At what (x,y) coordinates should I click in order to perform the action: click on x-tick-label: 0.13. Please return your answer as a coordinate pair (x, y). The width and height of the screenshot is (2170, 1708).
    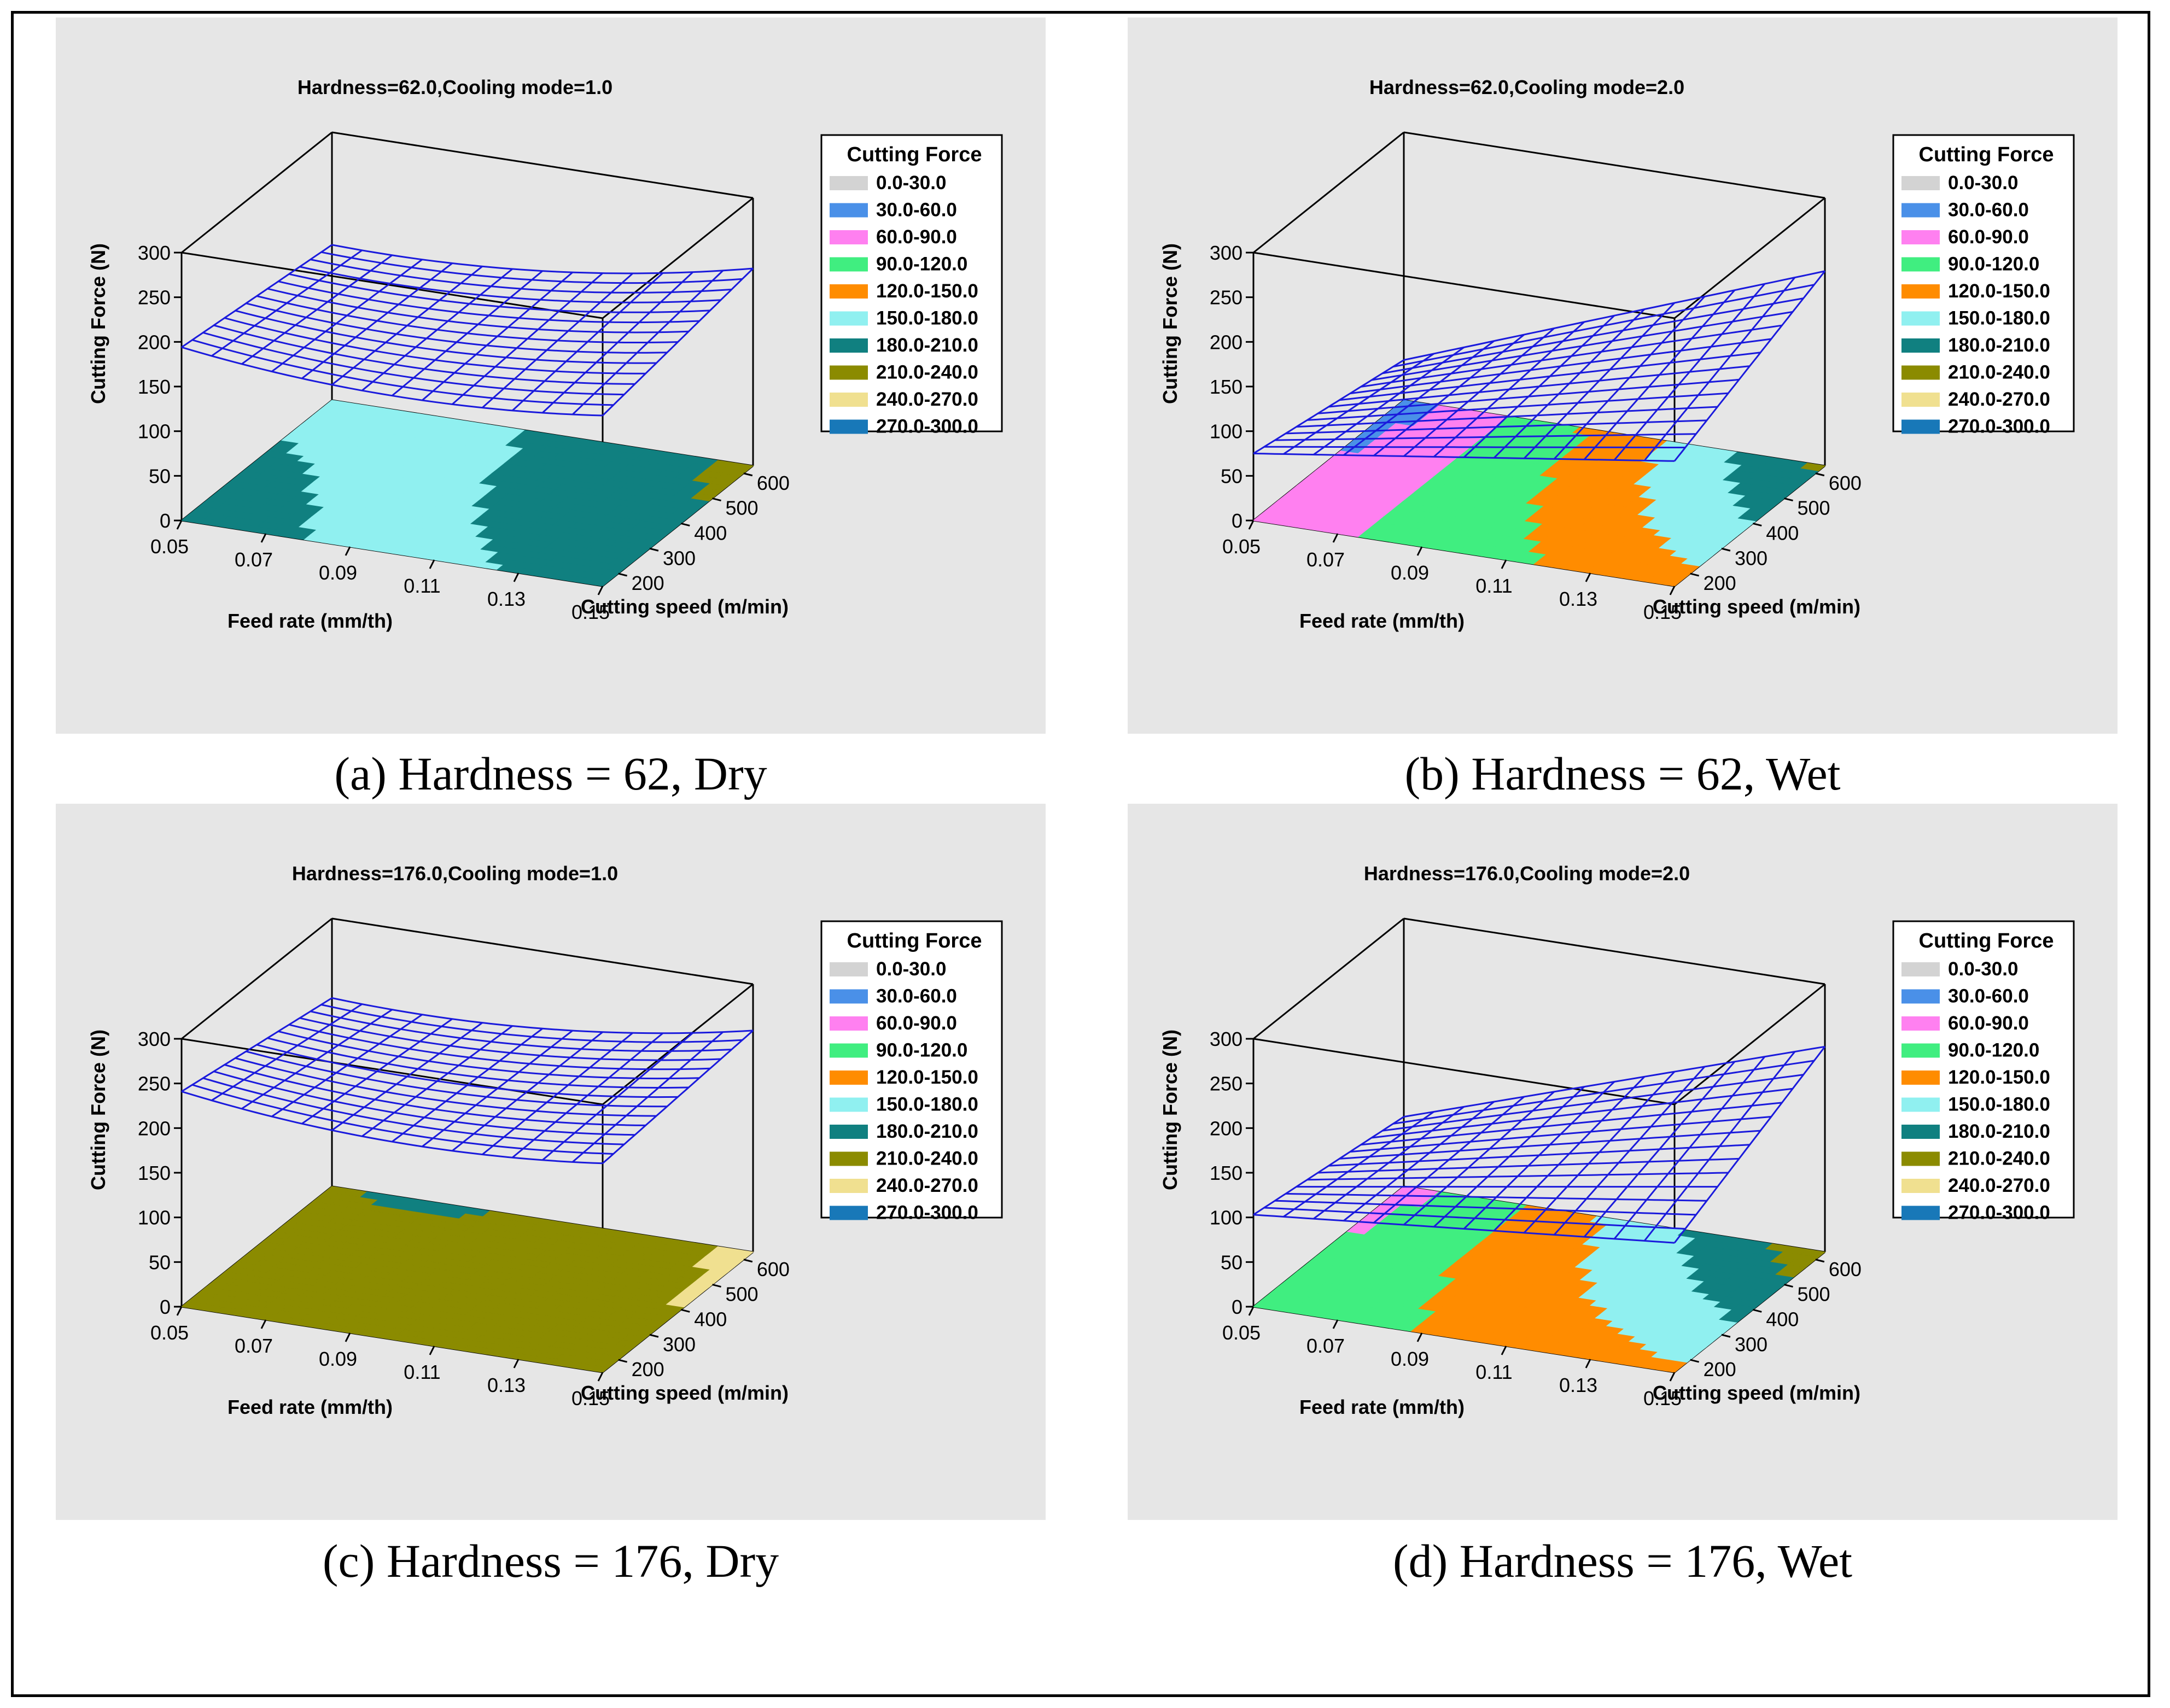
    Looking at the image, I should click on (506, 1385).